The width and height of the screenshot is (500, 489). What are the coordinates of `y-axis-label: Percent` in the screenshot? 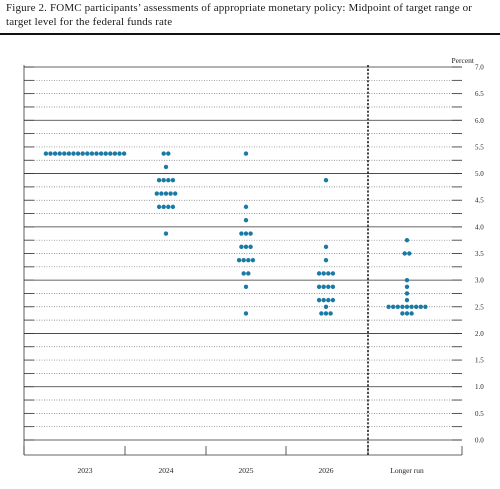 It's located at (463, 60).